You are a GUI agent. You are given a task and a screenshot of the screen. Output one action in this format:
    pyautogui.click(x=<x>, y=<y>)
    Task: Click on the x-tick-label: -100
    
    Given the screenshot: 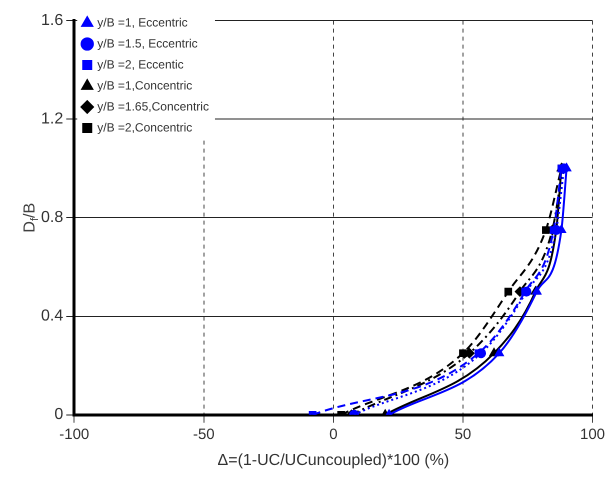 What is the action you would take?
    pyautogui.click(x=74, y=434)
    